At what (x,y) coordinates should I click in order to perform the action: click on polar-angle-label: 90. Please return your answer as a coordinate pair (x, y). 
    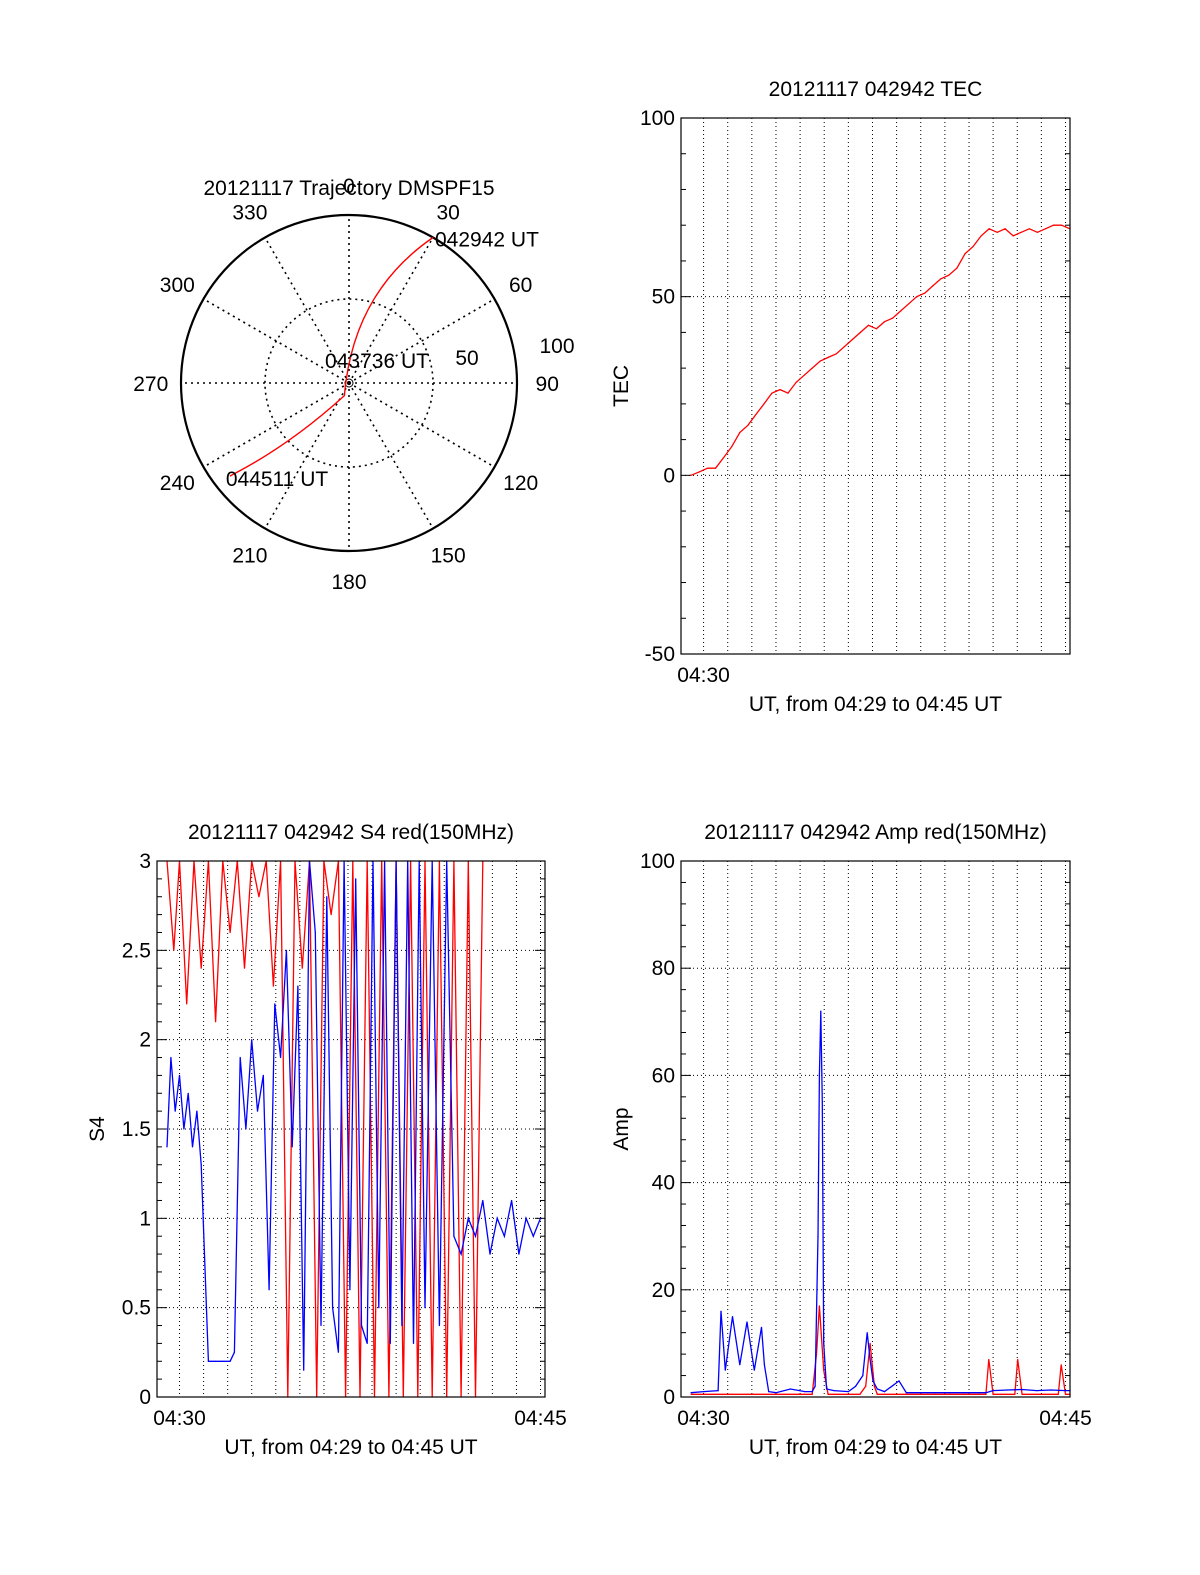
    Looking at the image, I should click on (547, 384).